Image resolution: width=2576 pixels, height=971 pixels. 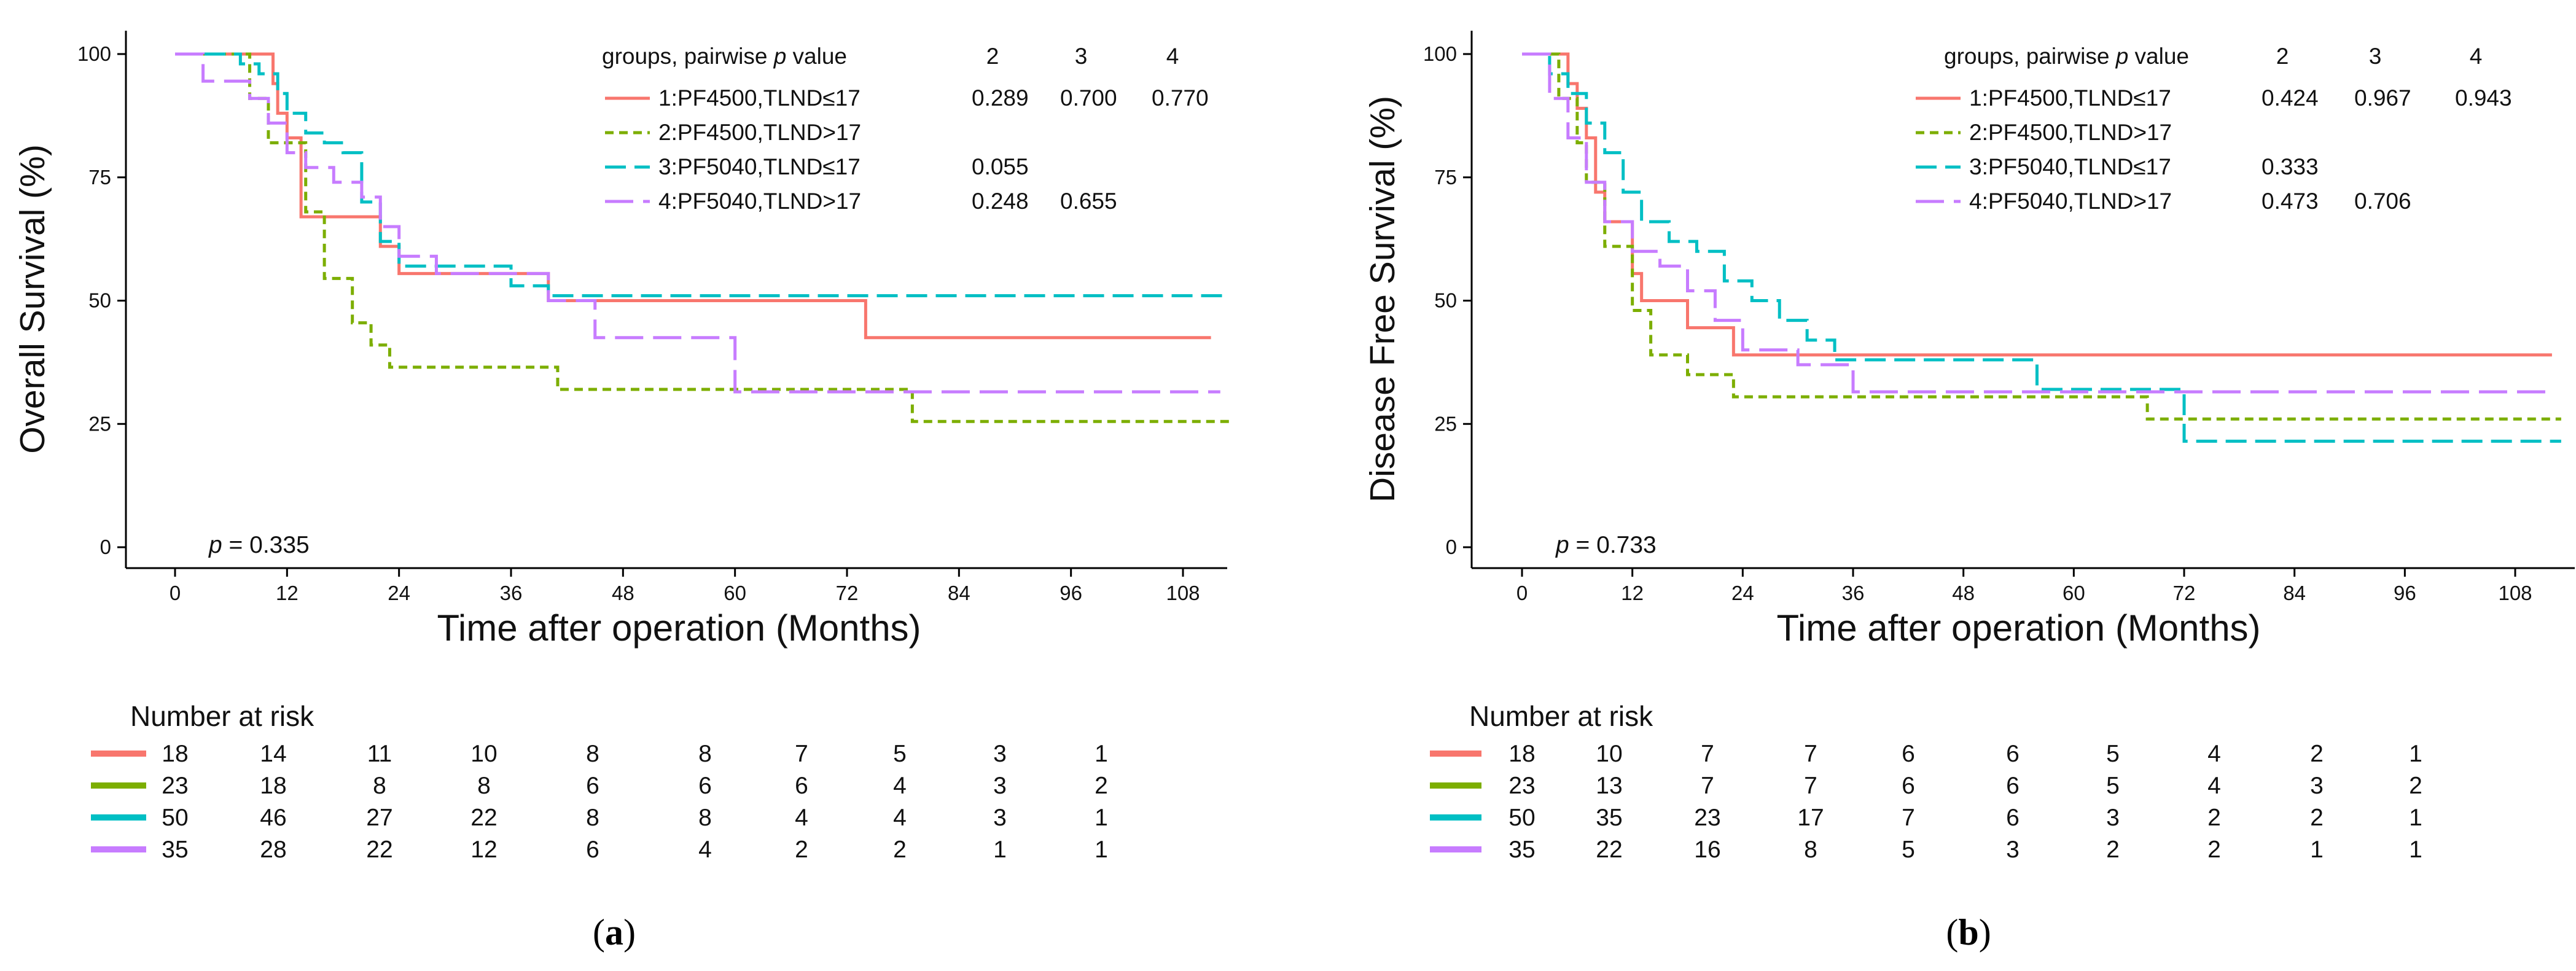 I want to click on x-tick-label: 60, so click(x=2074, y=593).